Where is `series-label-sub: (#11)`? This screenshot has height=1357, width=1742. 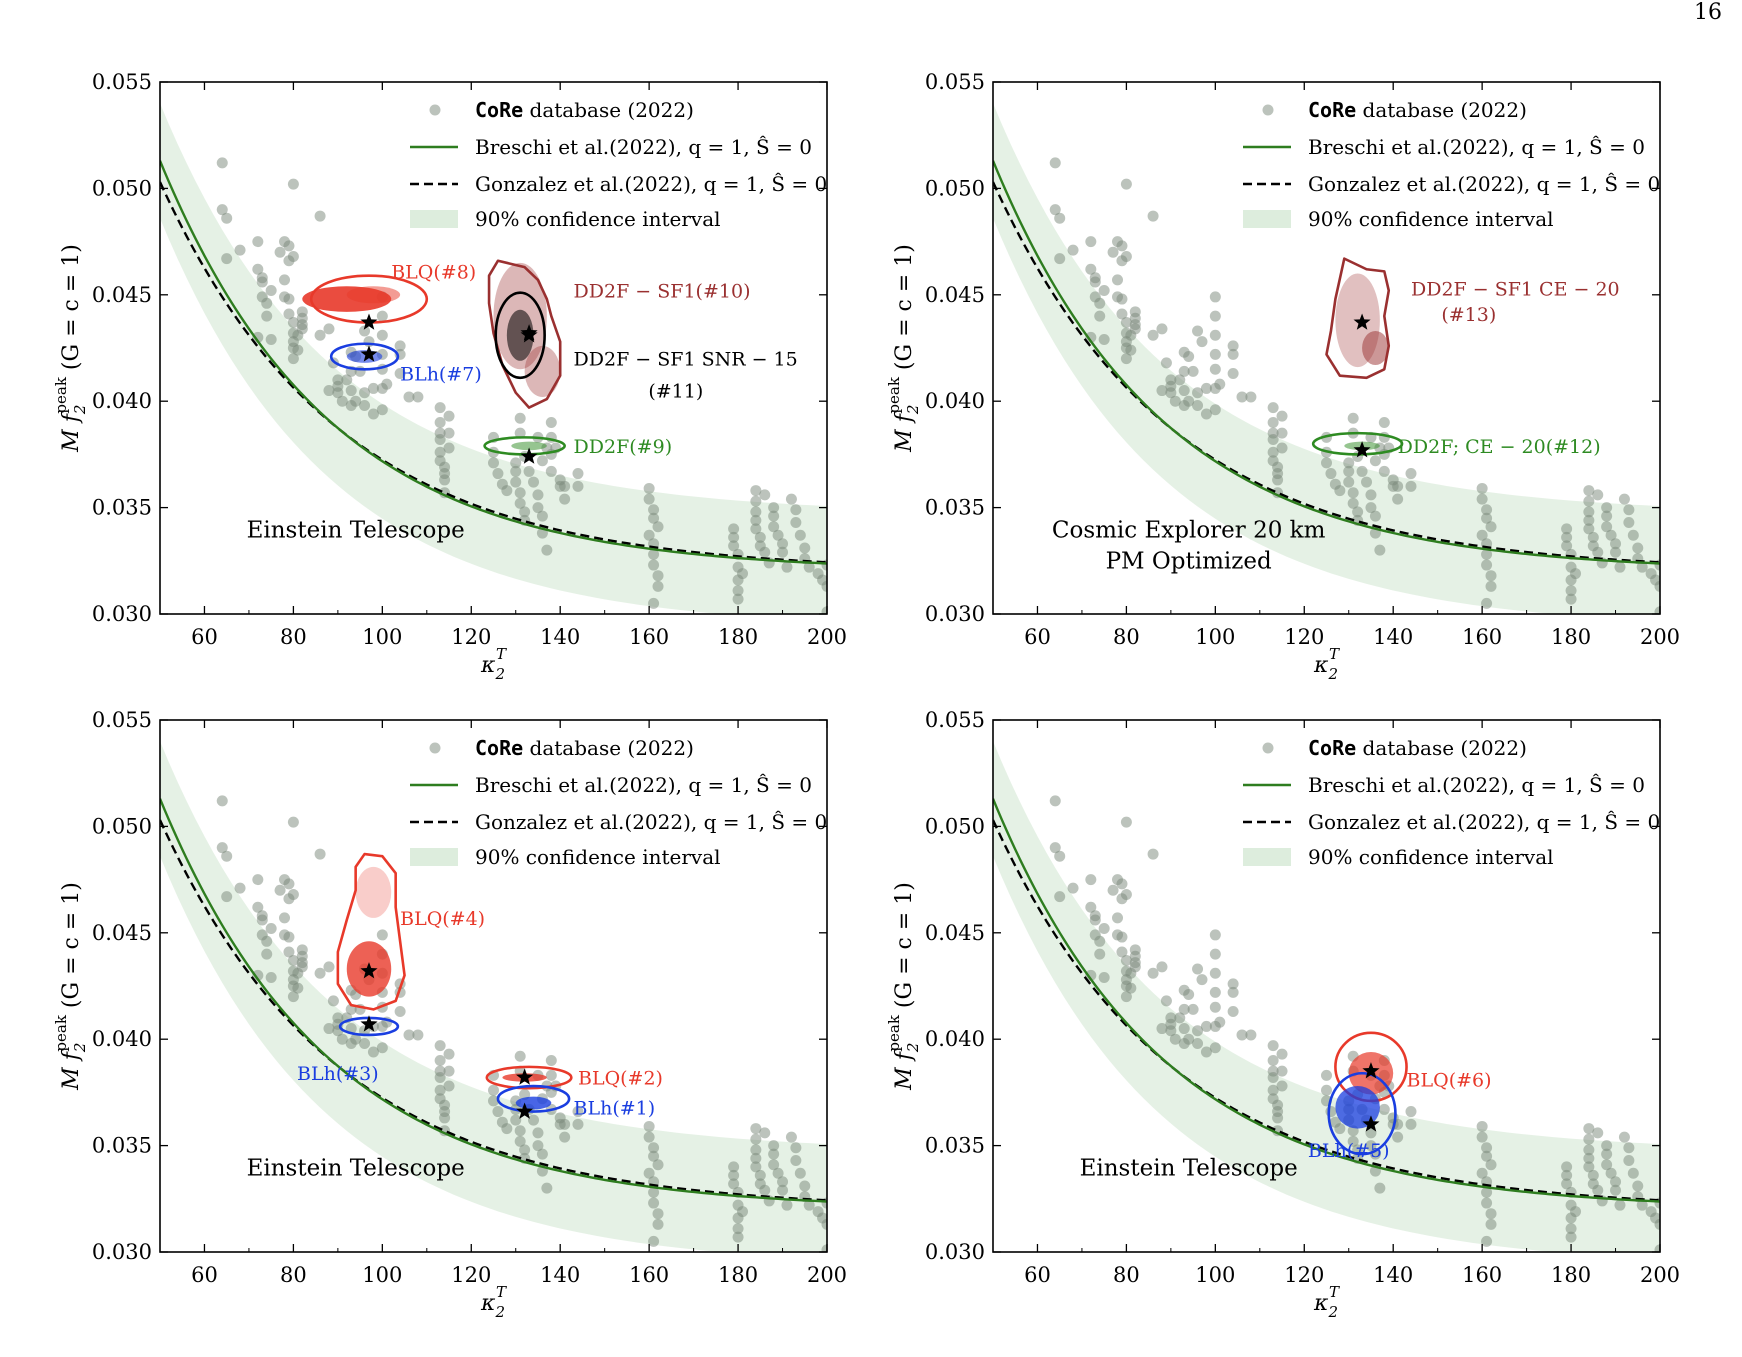 series-label-sub: (#11) is located at coordinates (675, 392).